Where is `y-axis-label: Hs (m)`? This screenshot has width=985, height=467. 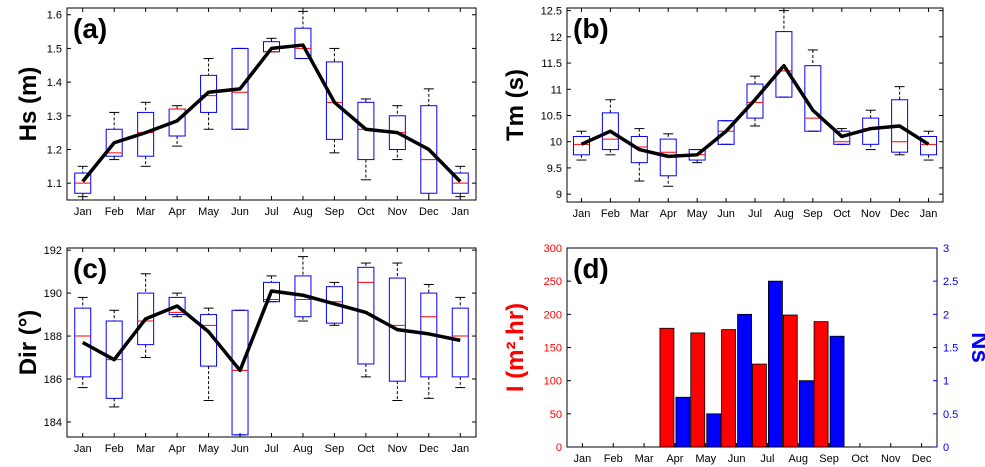 y-axis-label: Hs (m) is located at coordinates (28, 104).